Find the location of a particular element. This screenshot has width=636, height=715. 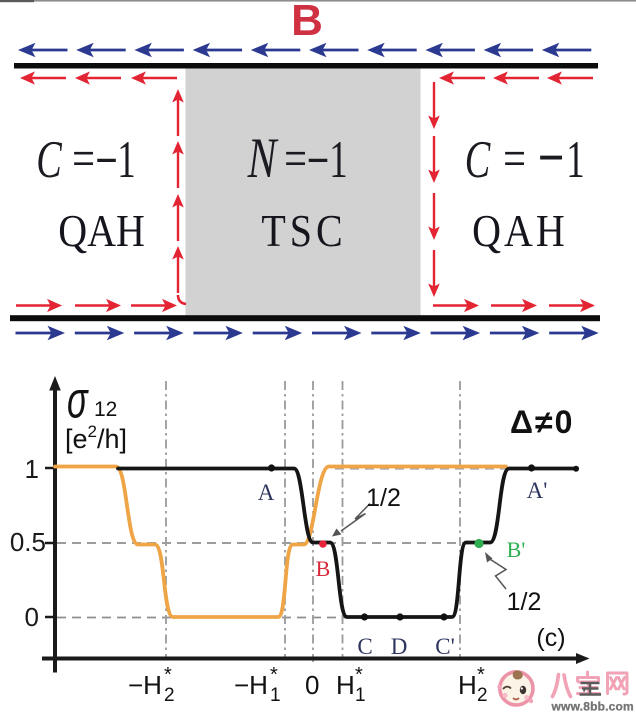

svg-text: (c) is located at coordinates (550, 638).